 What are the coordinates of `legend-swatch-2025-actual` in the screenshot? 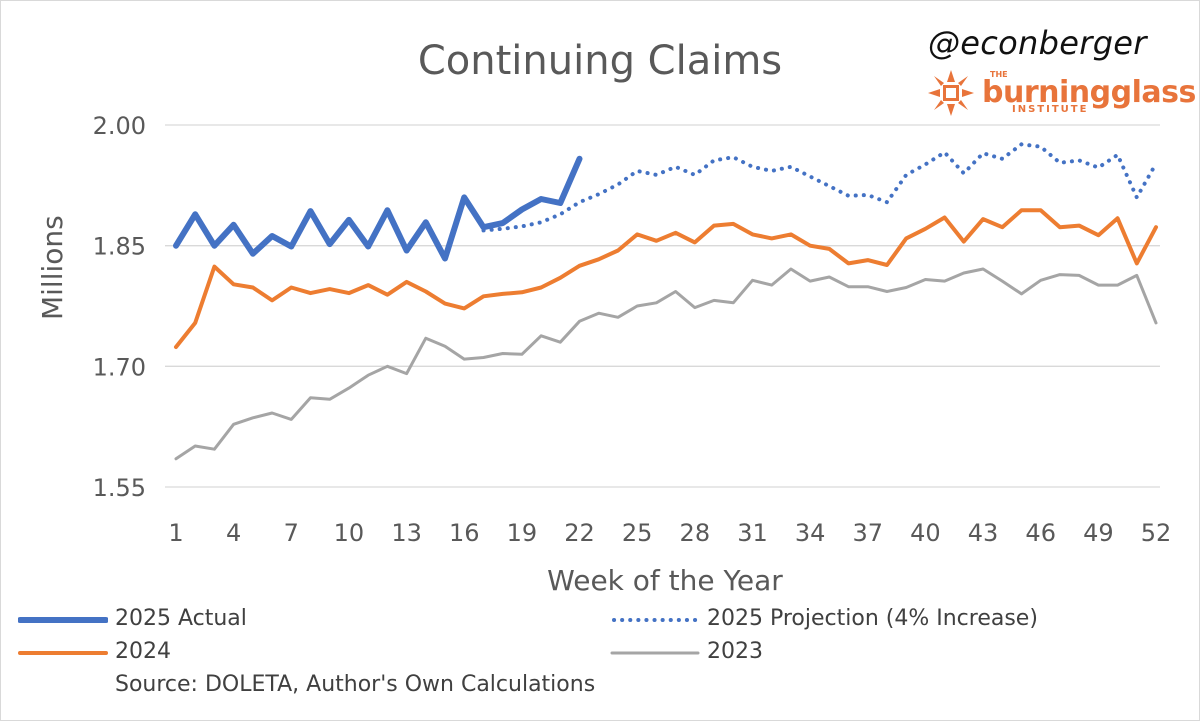 It's located at (63, 620).